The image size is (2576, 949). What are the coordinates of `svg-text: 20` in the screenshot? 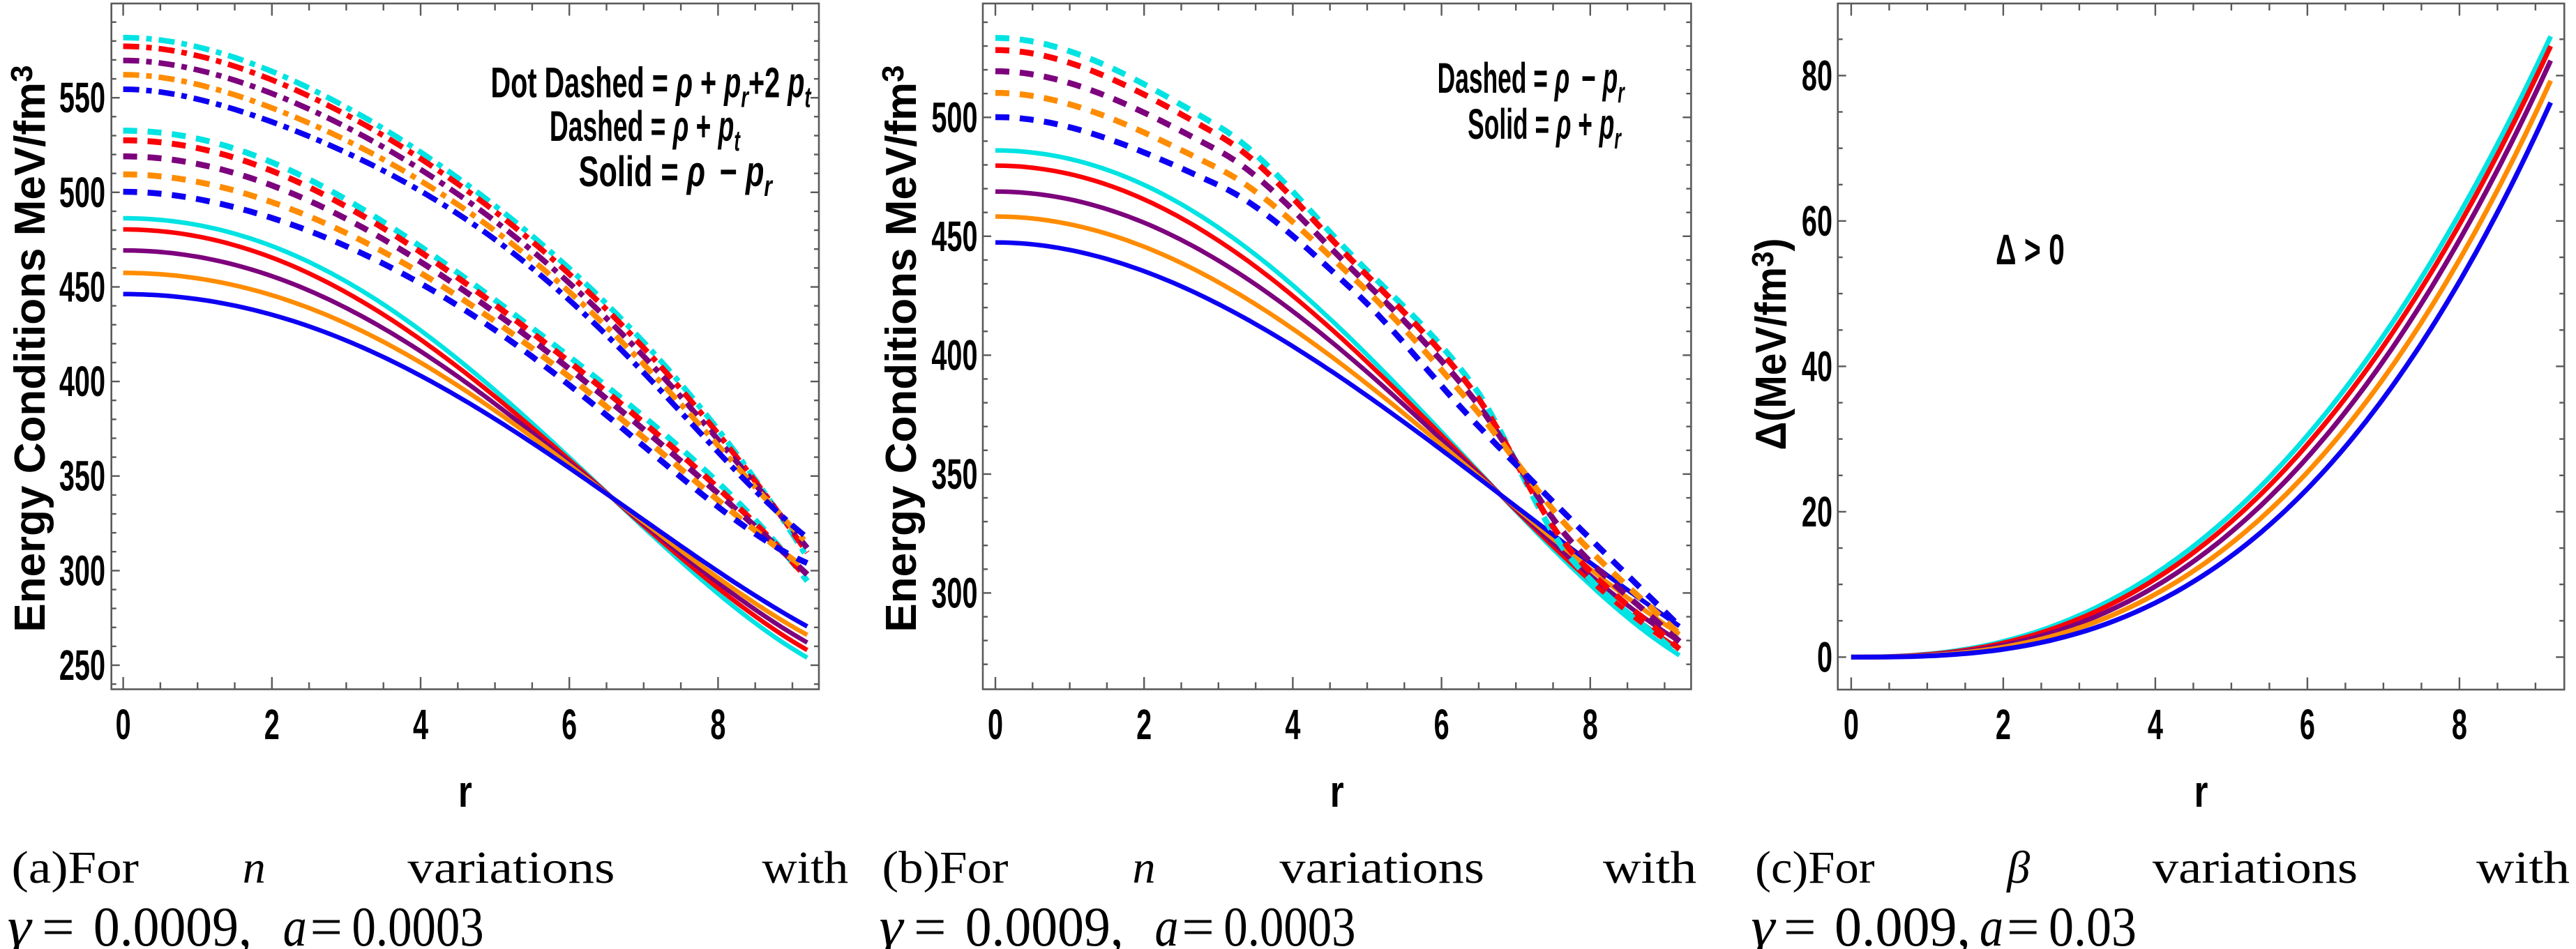 It's located at (1817, 511).